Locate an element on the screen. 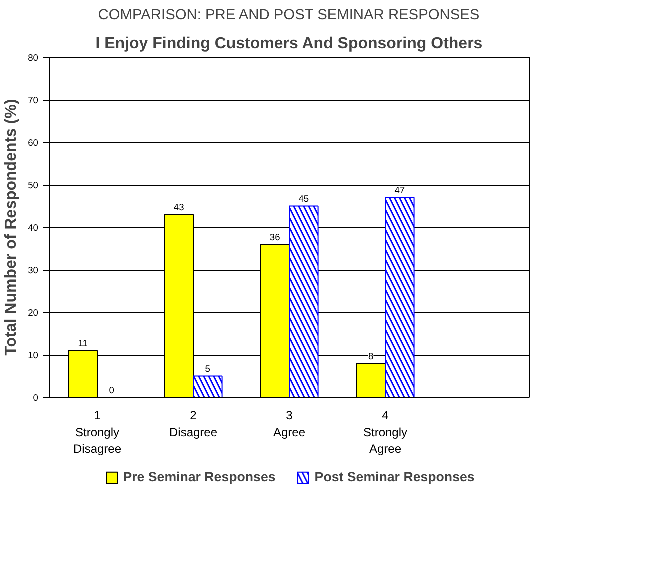 Image resolution: width=670 pixels, height=580 pixels. legend-label: Post Seminar Responses is located at coordinates (394, 477).